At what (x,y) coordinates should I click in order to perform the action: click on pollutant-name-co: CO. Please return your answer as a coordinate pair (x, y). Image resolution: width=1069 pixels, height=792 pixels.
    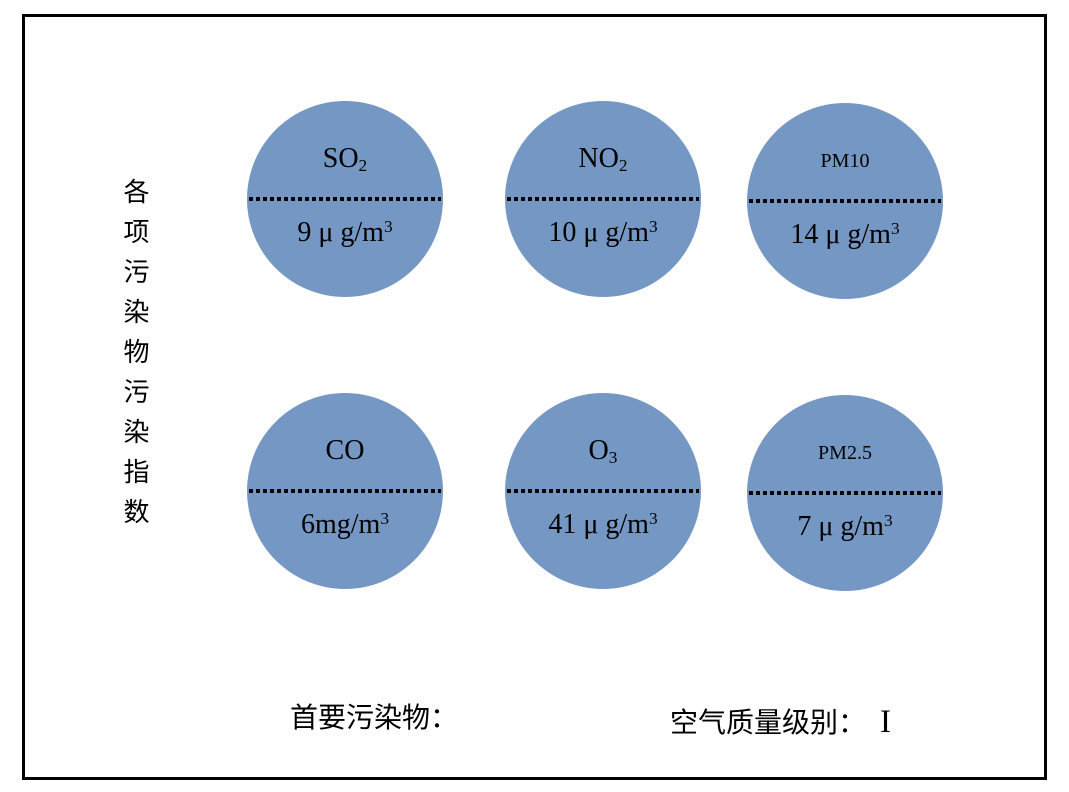
    Looking at the image, I should click on (345, 450).